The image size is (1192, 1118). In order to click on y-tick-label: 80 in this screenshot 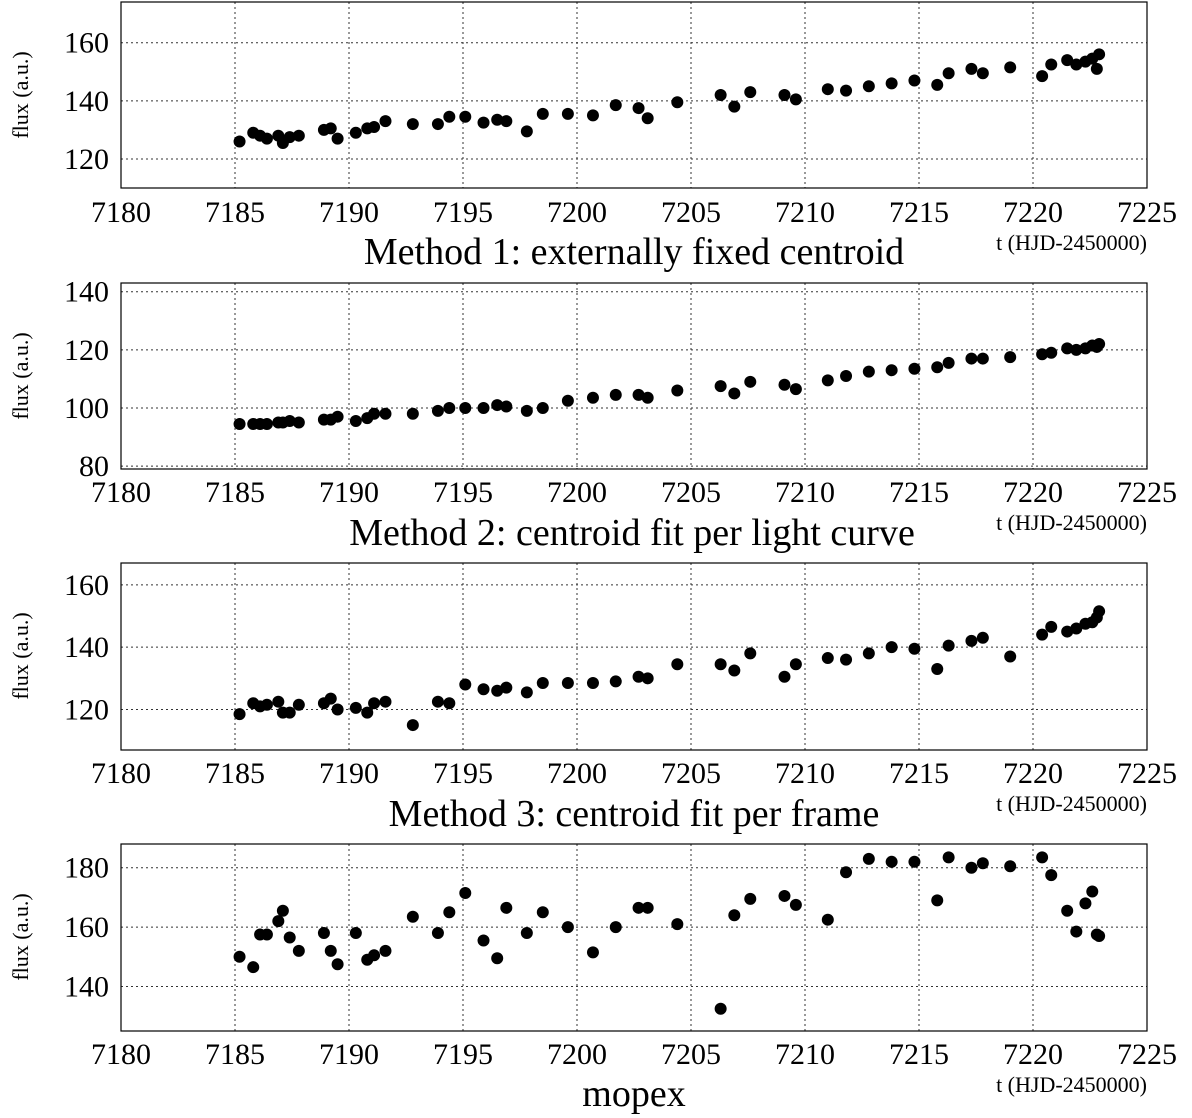, I will do `click(94, 466)`.